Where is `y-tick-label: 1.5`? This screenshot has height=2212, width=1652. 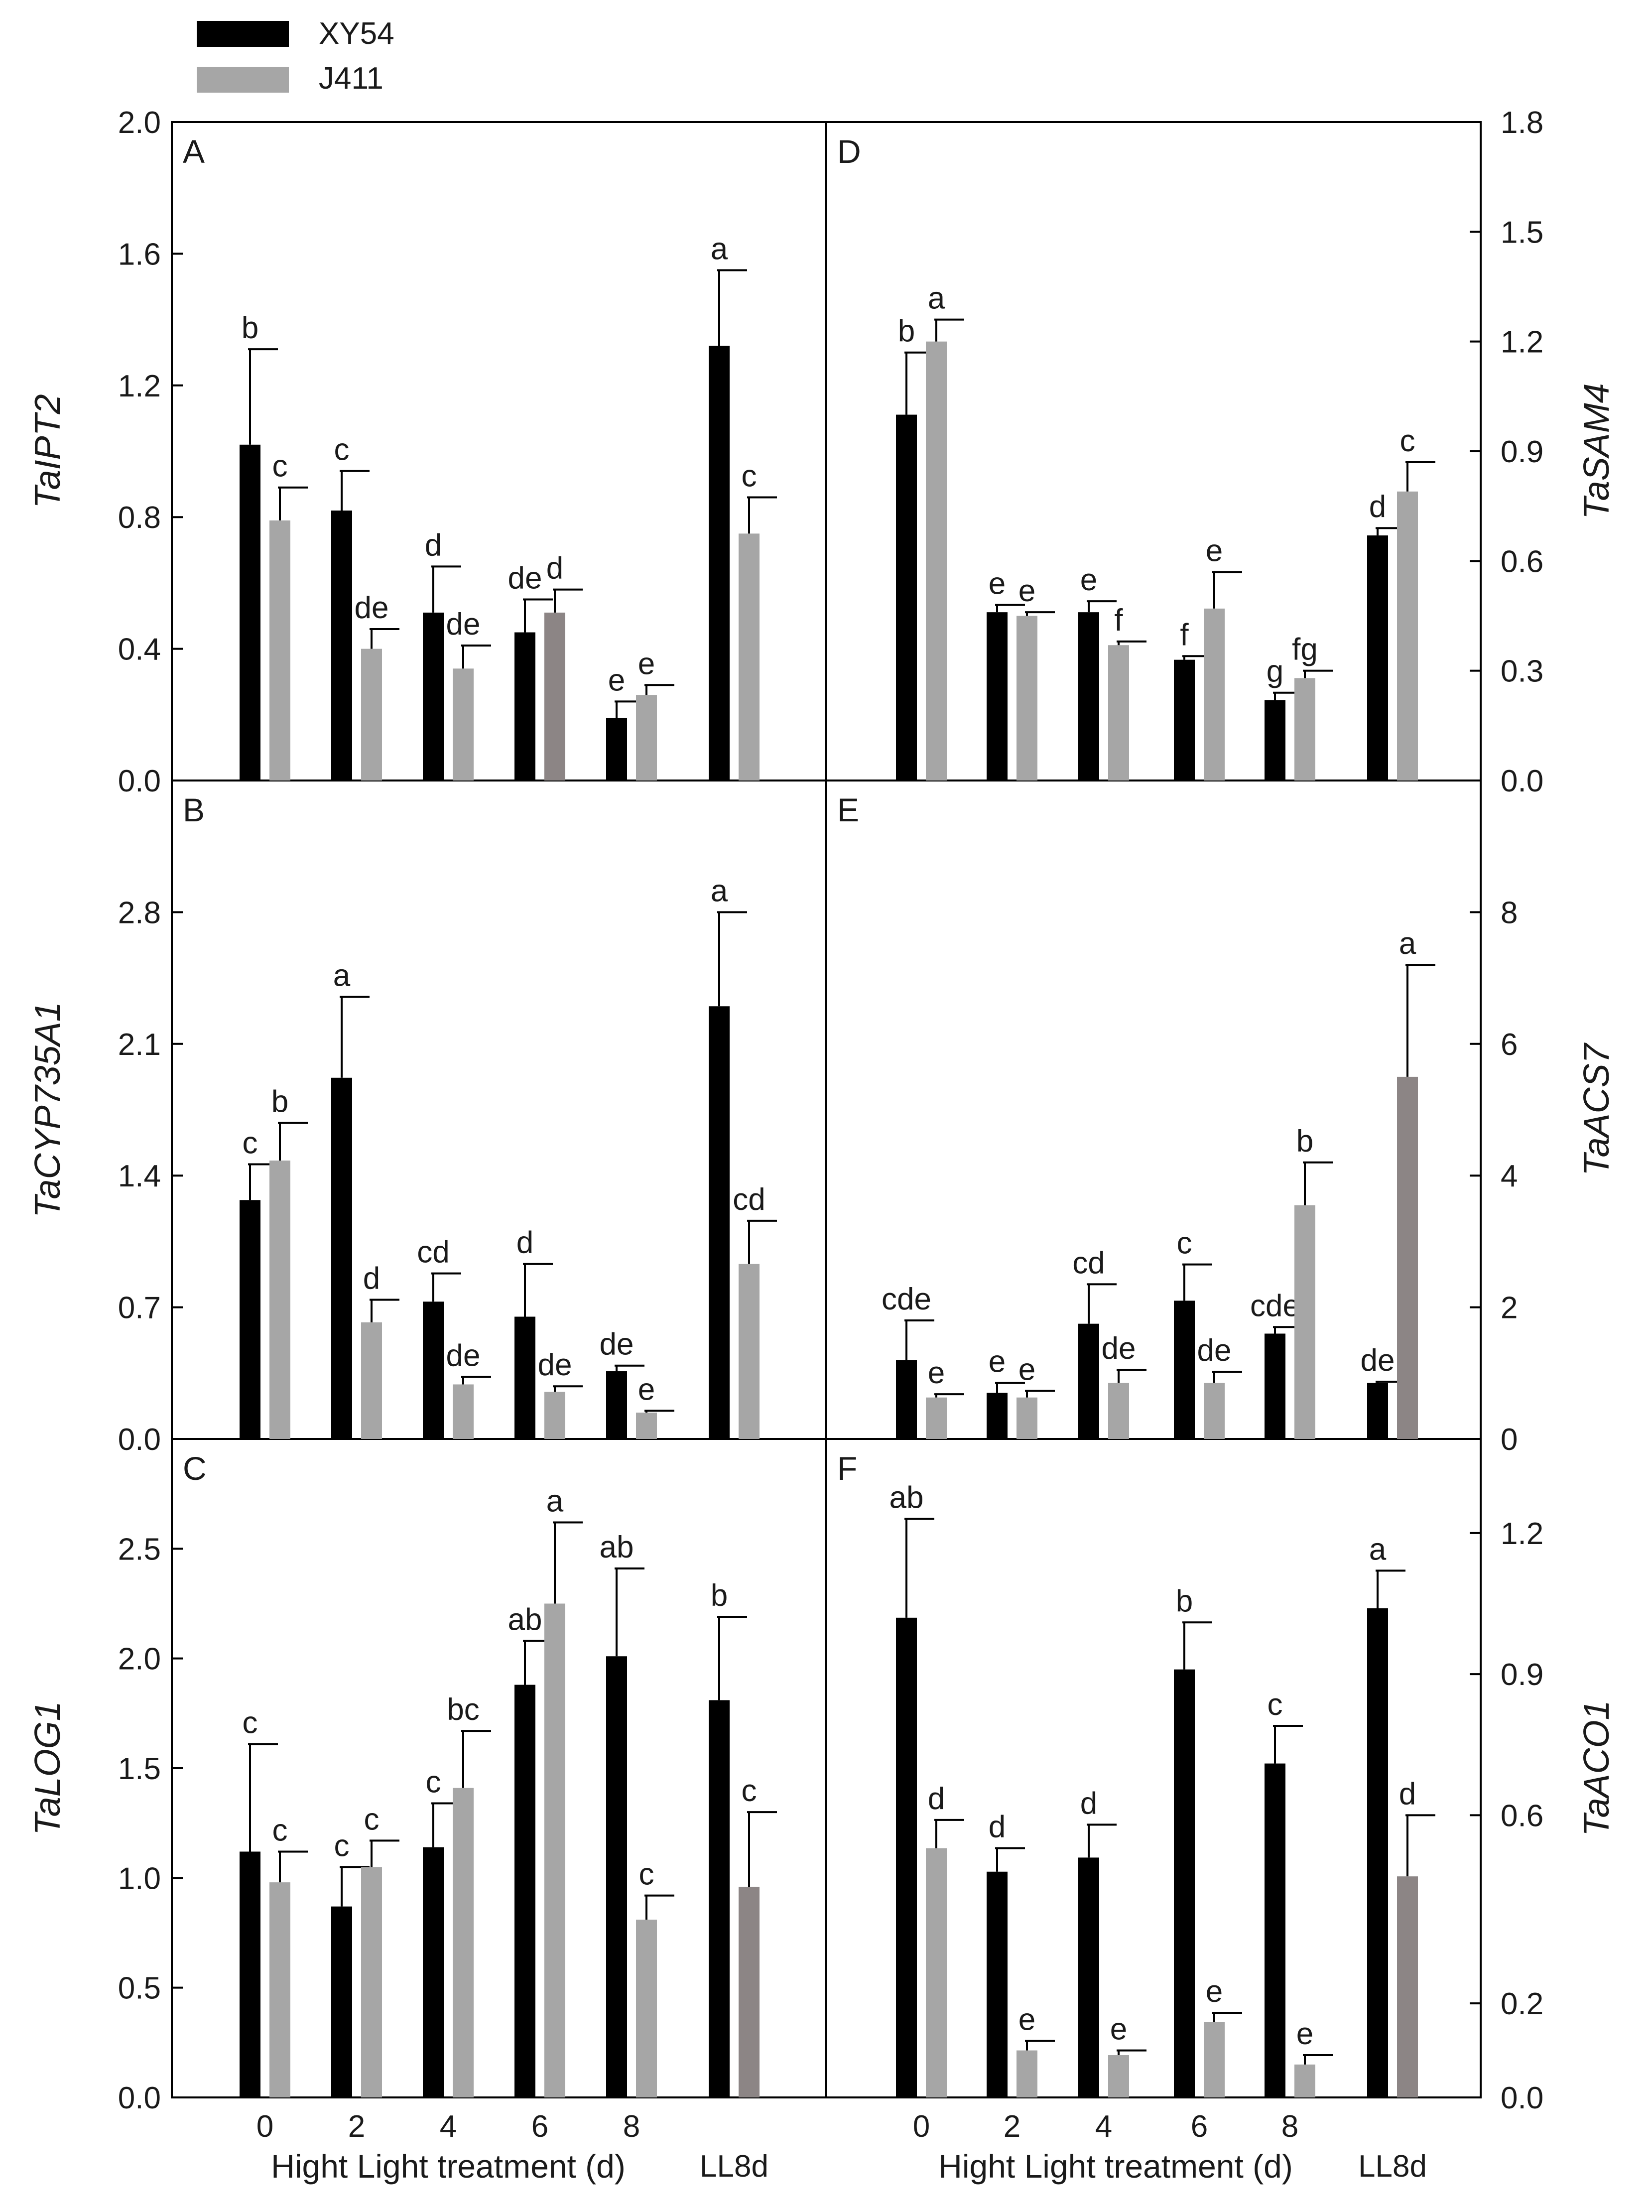
y-tick-label: 1.5 is located at coordinates (140, 1769).